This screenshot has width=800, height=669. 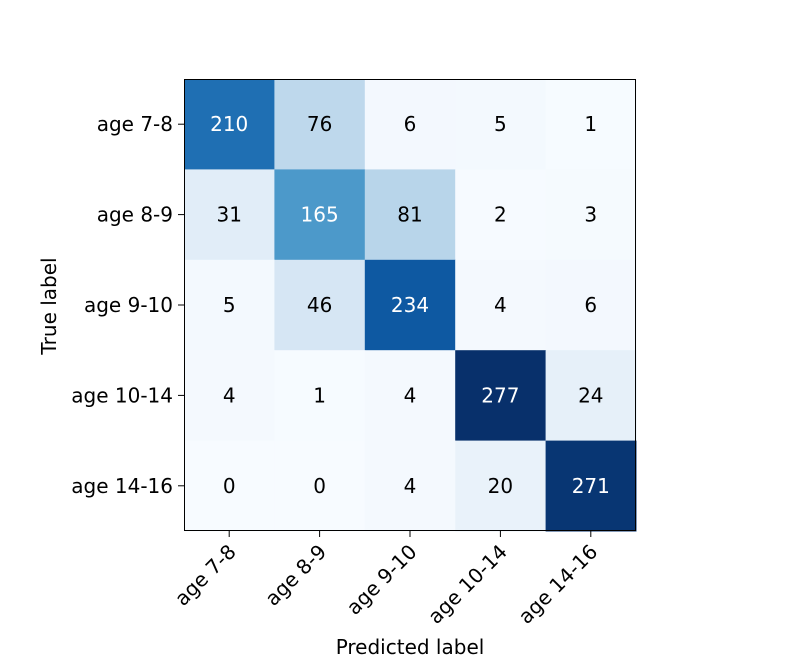 I want to click on y-tick-label: age 8-9, so click(x=135, y=215).